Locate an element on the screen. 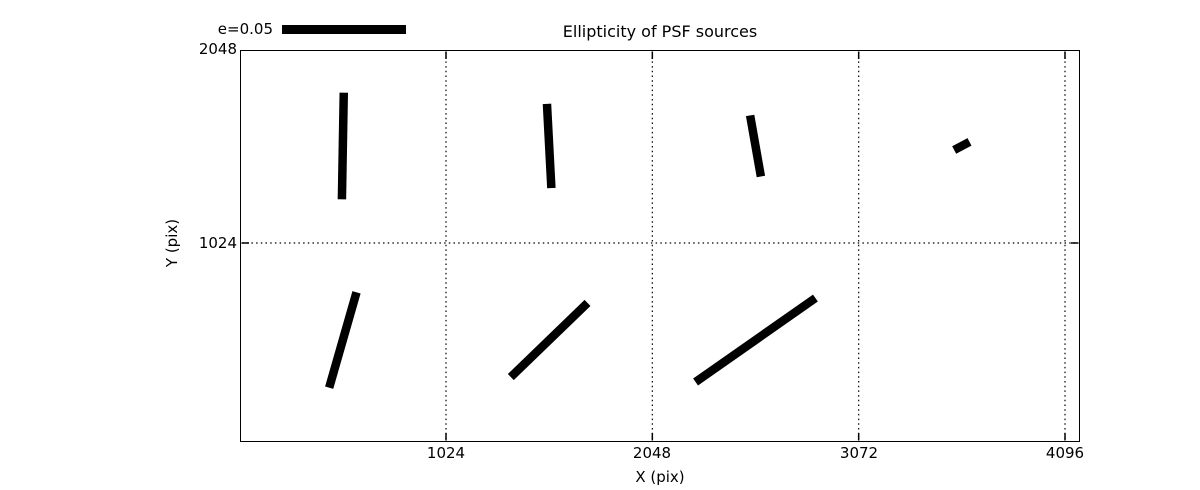  x-tick-label-2048: 2048 is located at coordinates (652, 453).